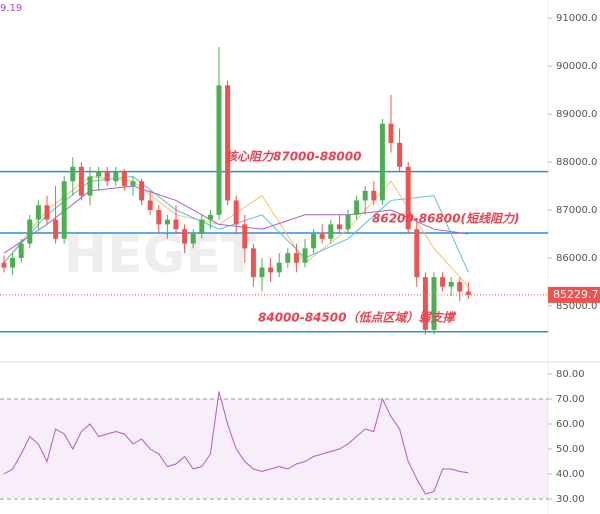  What do you see at coordinates (576, 18) in the screenshot?
I see `y-tick-label: 91000.0` at bounding box center [576, 18].